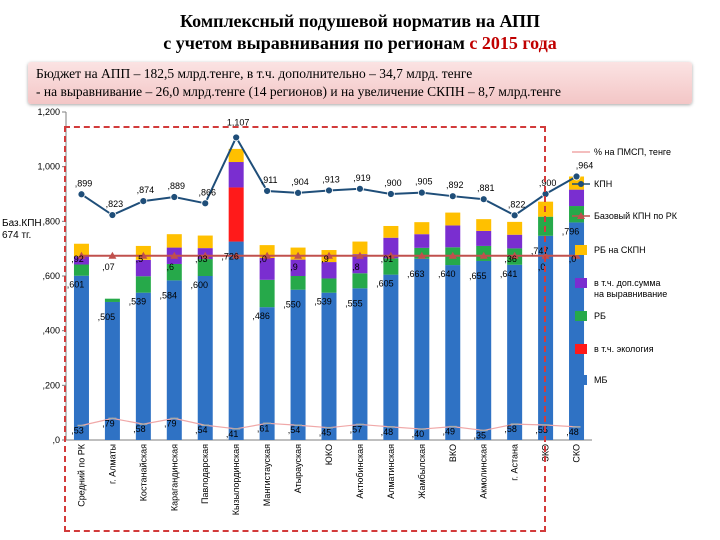  What do you see at coordinates (354, 303) in the screenshot?
I see `mb-data-label: ,555` at bounding box center [354, 303].